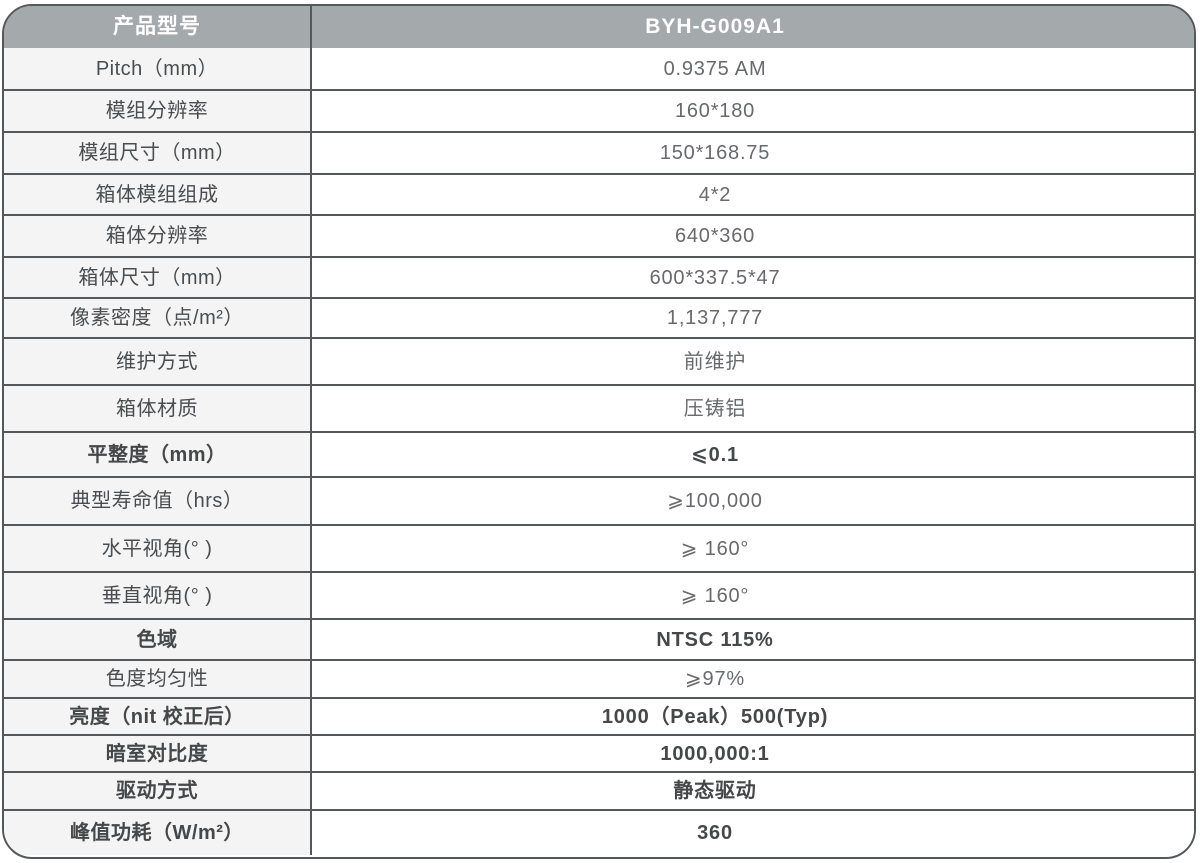 The image size is (1200, 863). What do you see at coordinates (753, 111) in the screenshot?
I see `spec-value-cell: 160*180` at bounding box center [753, 111].